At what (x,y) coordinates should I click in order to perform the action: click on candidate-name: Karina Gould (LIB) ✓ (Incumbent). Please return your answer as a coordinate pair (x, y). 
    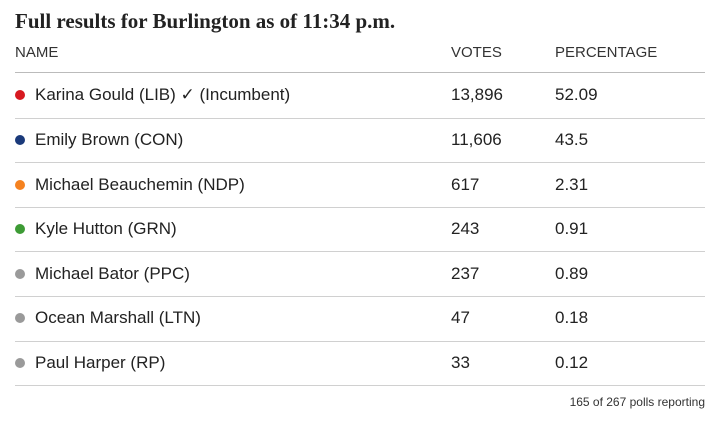
    Looking at the image, I should click on (163, 95).